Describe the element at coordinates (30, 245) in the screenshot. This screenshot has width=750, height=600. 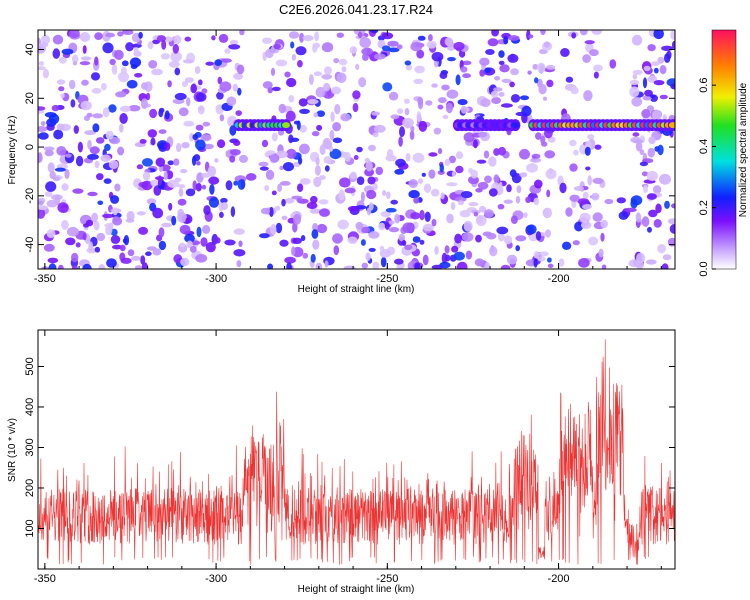
I see `top-y-tick-label: -40` at that location.